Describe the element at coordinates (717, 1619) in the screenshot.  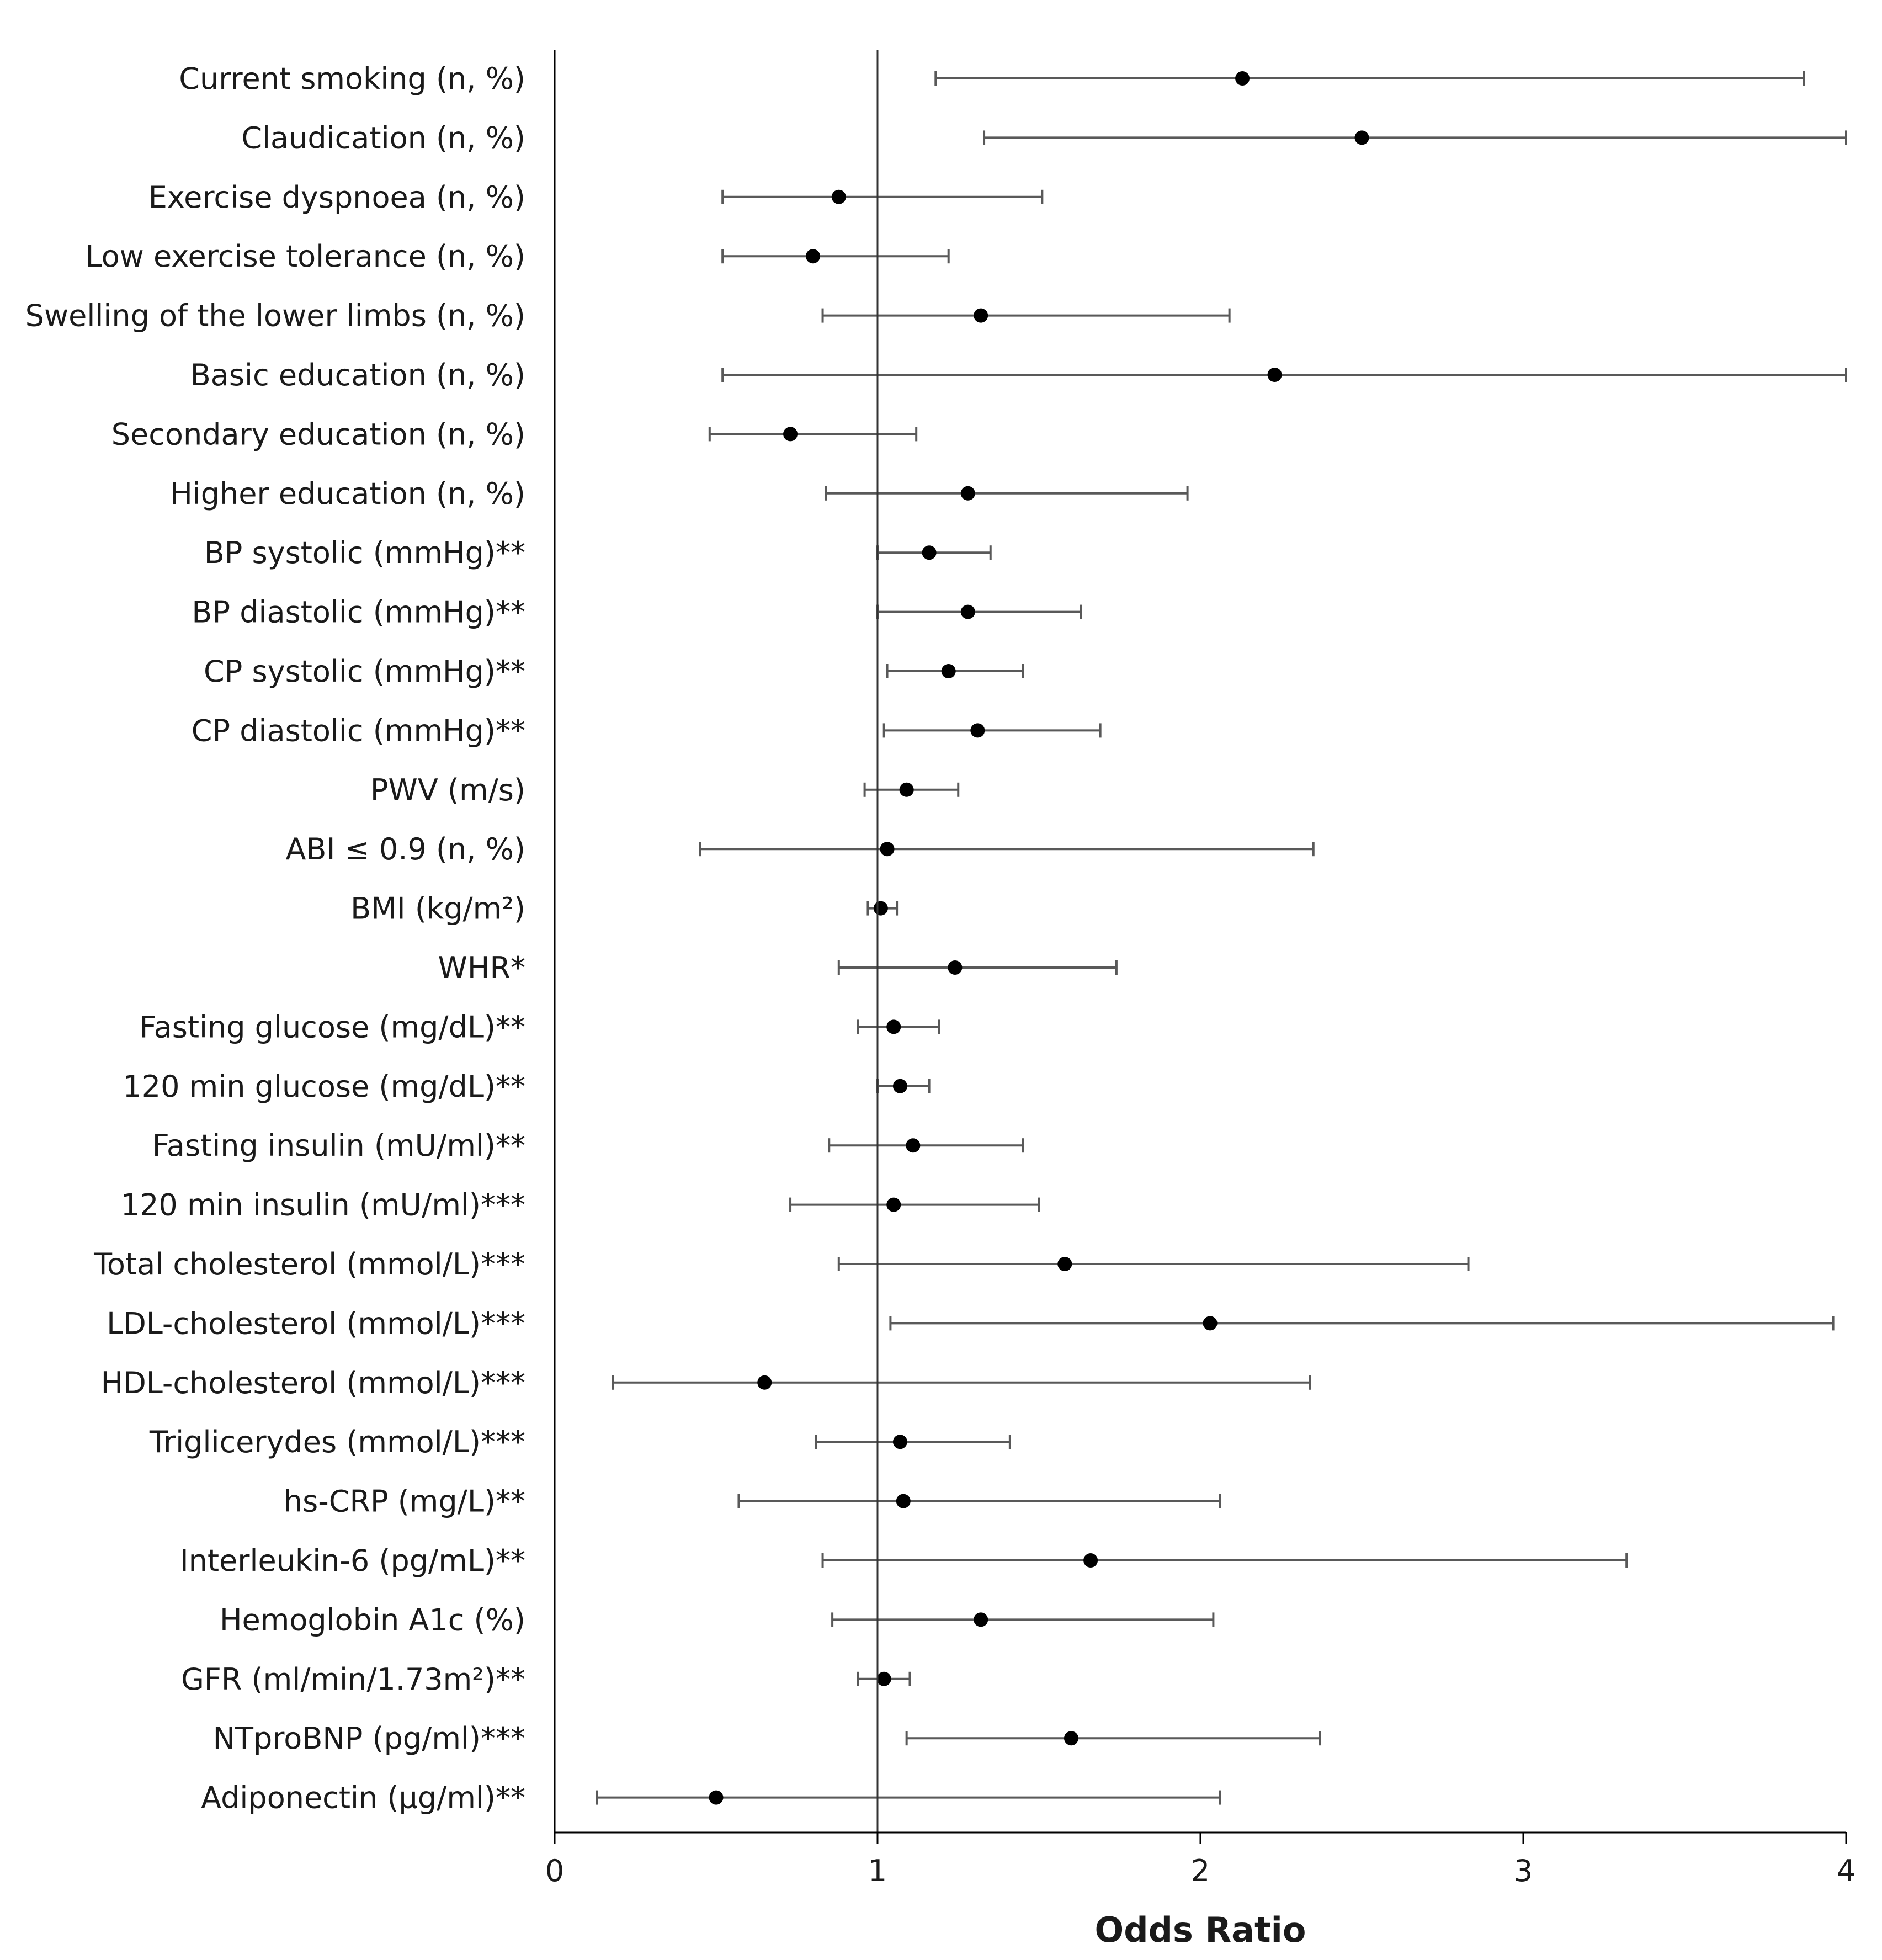
I see `row-27: Hemoglobin A1c (%)` at that location.